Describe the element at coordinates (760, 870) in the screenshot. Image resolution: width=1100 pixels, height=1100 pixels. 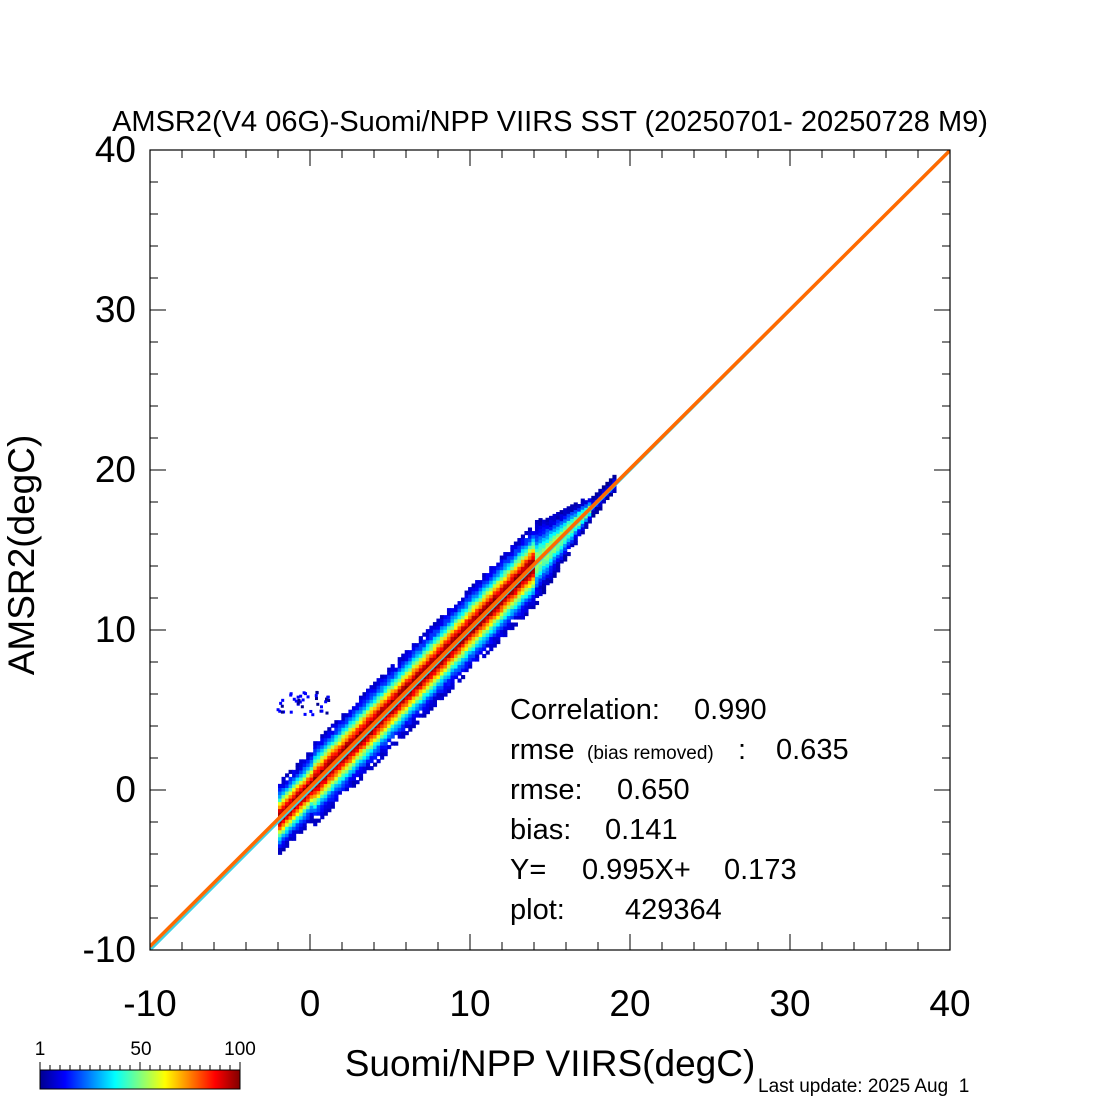
I see `stat-fit-intercept: 0.173` at that location.